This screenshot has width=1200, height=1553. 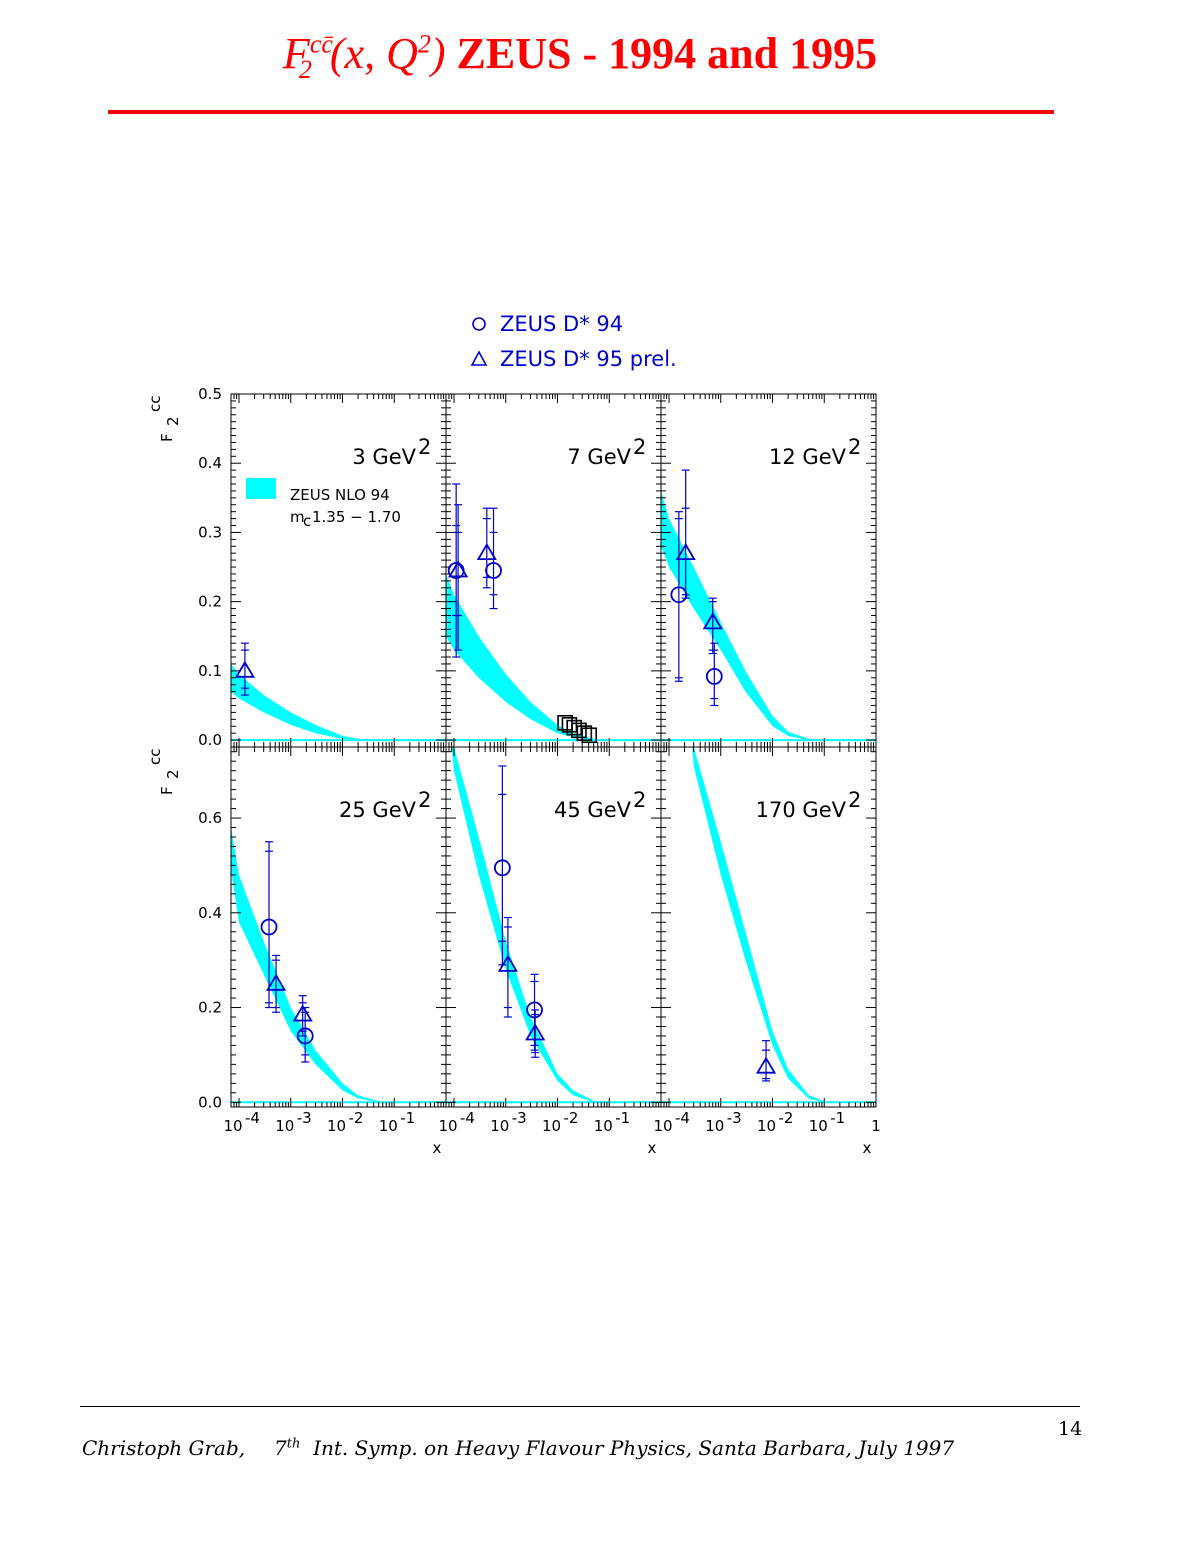 I want to click on panel-q2-label: 12 GeV, so click(x=808, y=457).